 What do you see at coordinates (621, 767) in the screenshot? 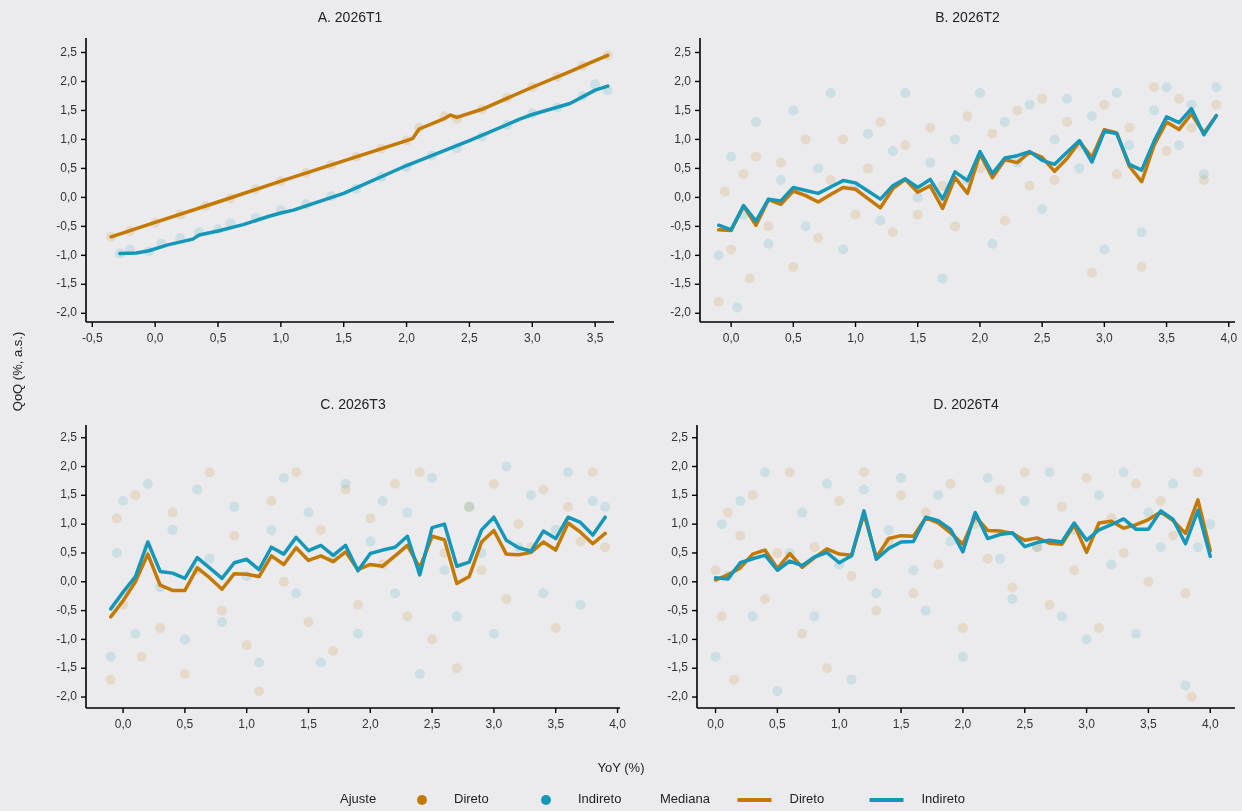
I see `x-axis-title: YoY (%)` at bounding box center [621, 767].